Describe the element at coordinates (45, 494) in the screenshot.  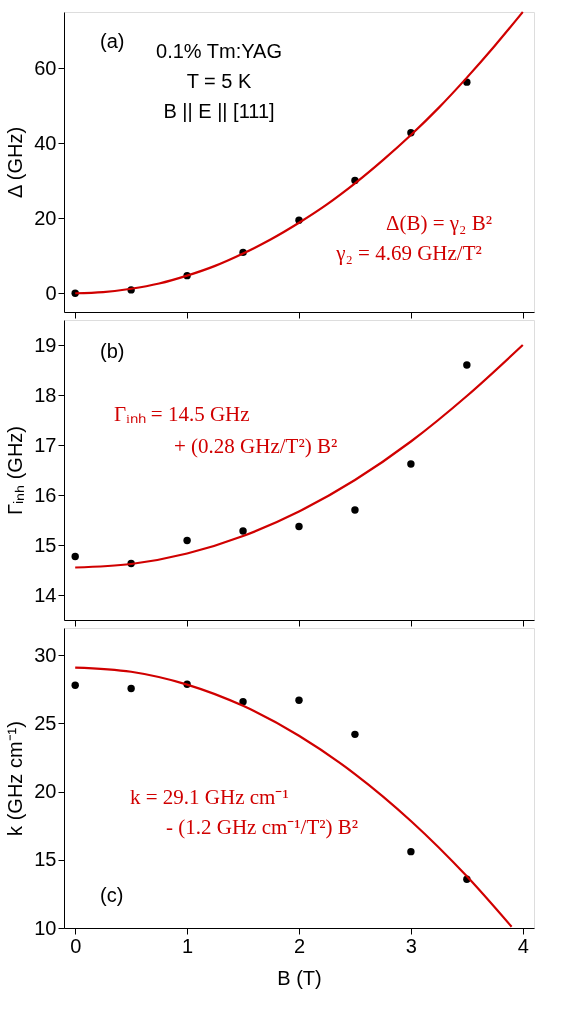
I see `y-tick-label: 16` at that location.